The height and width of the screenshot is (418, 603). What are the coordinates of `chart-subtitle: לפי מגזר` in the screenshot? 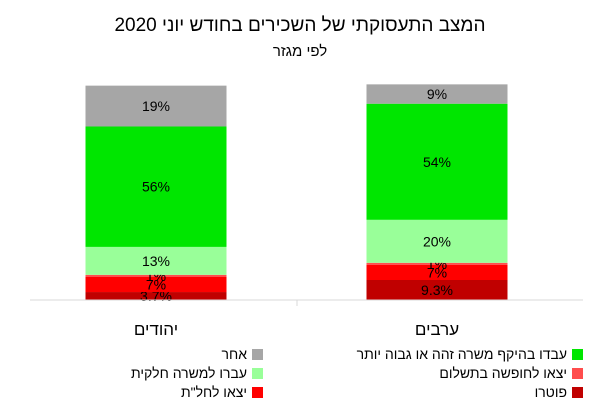 It's located at (300, 51).